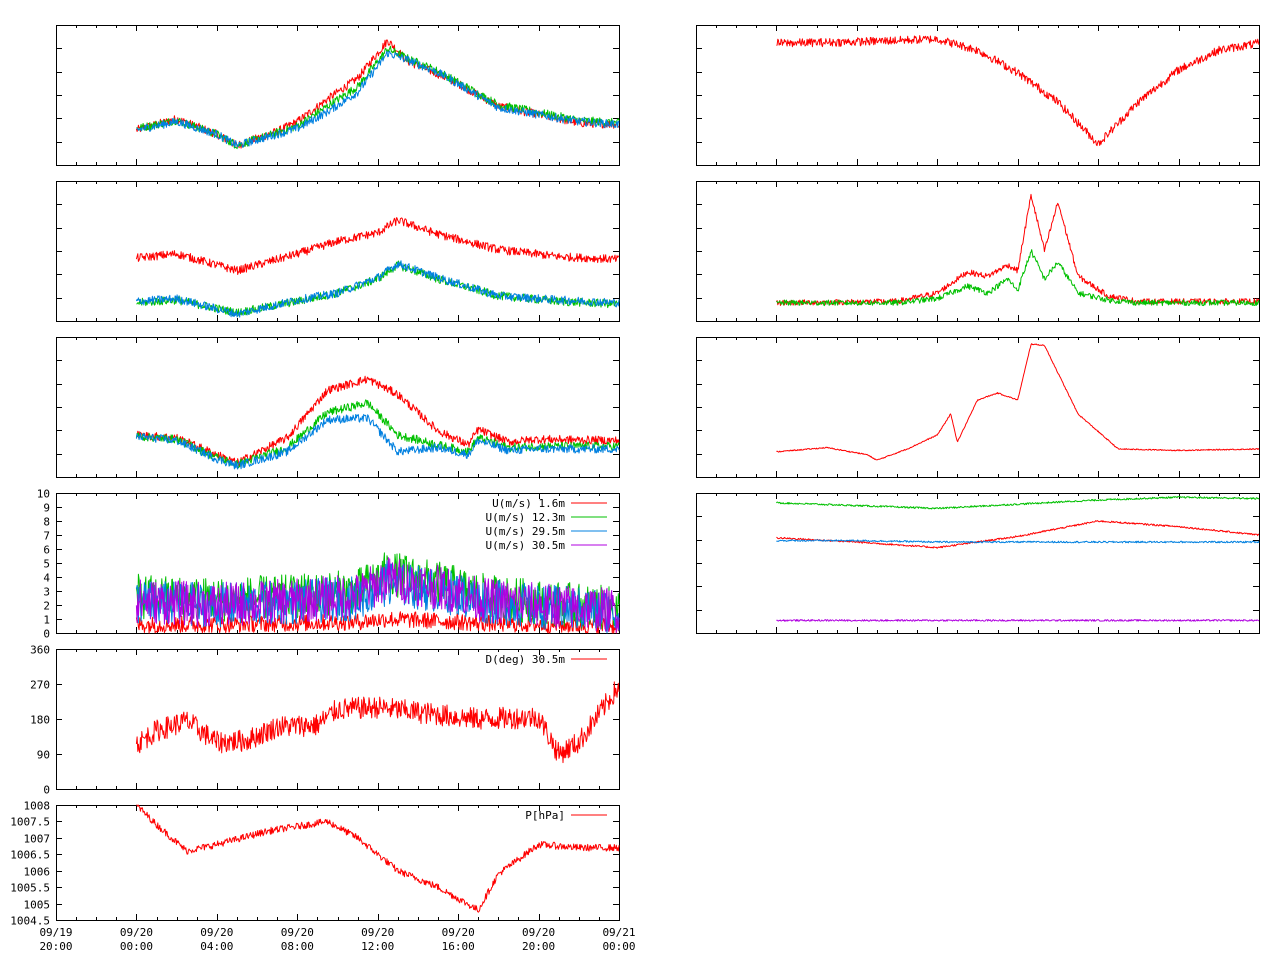 Image resolution: width=1280 pixels, height=960 pixels. I want to click on y-tick-label: 8, so click(46, 522).